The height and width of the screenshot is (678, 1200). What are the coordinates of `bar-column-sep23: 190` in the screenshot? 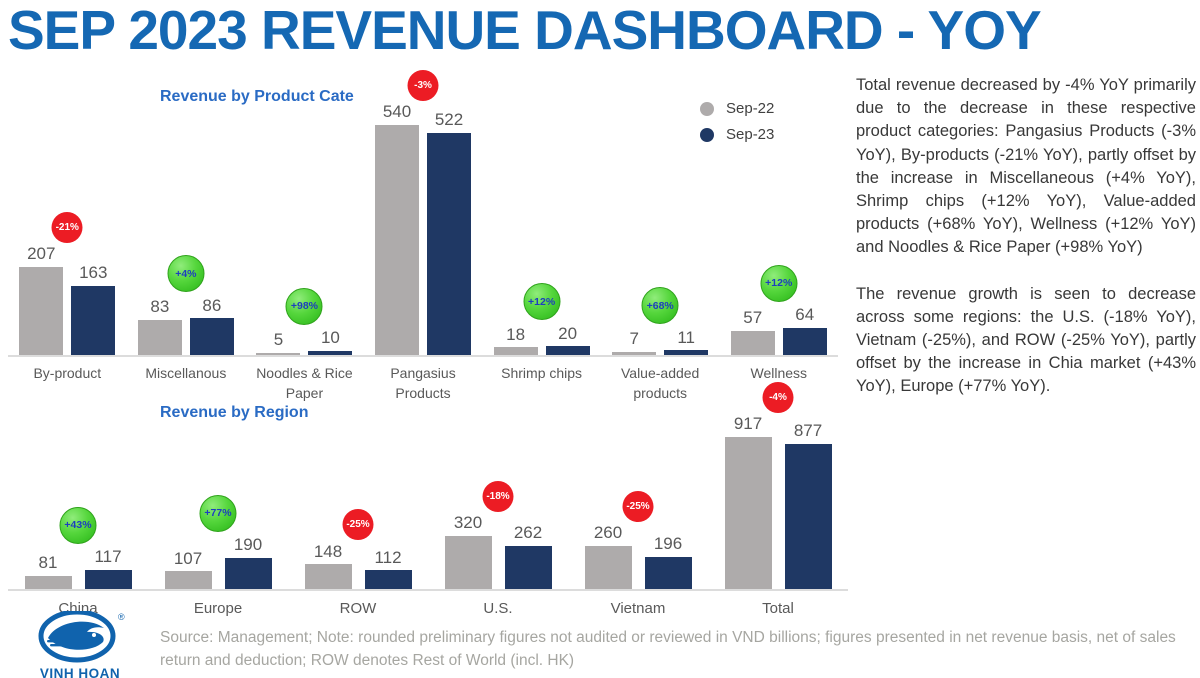 It's located at (248, 562).